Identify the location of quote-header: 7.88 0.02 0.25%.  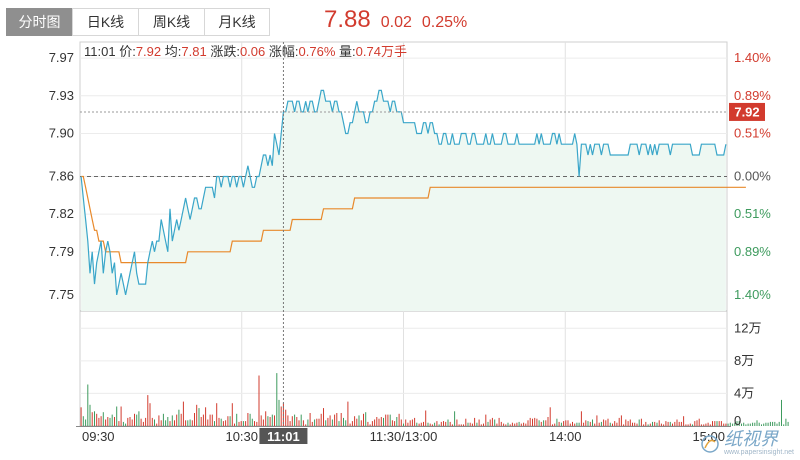
(395, 20).